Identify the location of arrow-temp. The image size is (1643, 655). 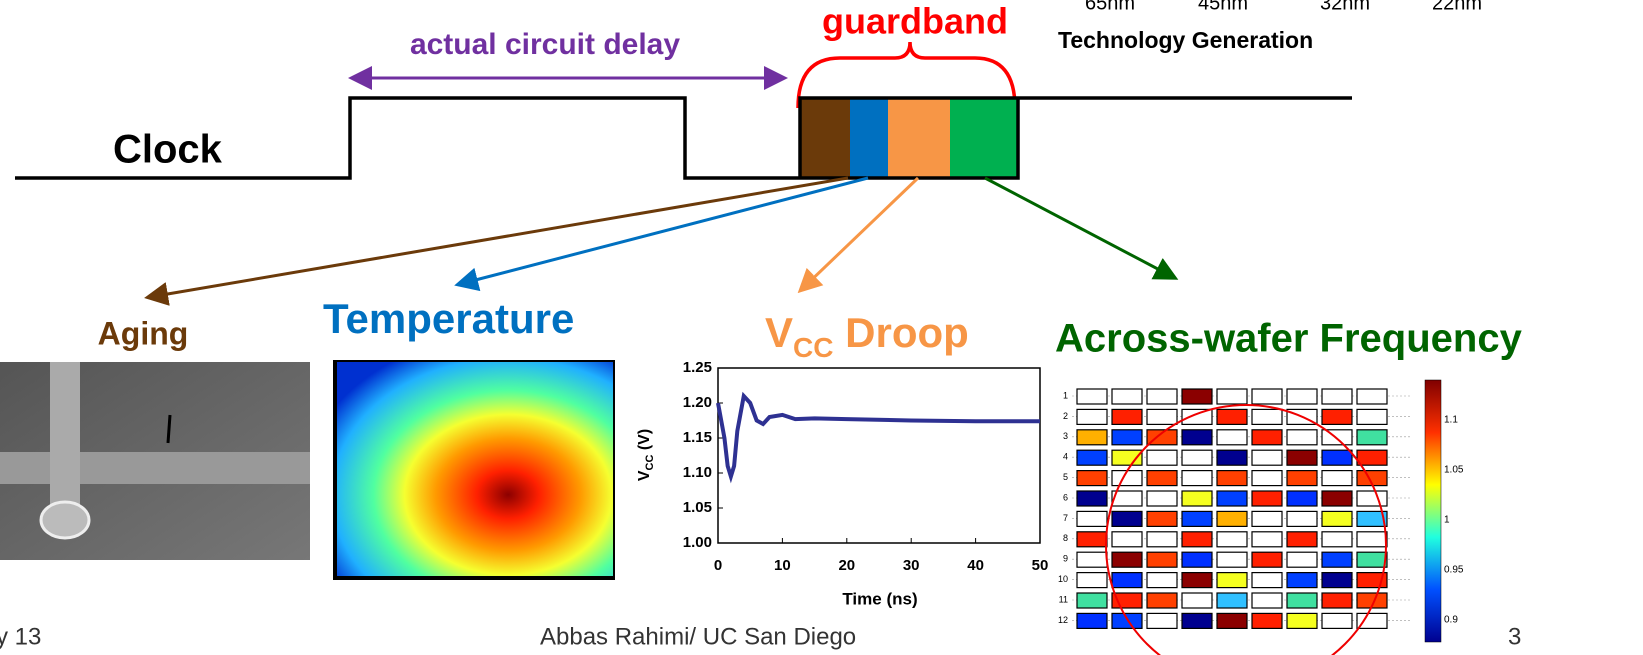
(661, 234).